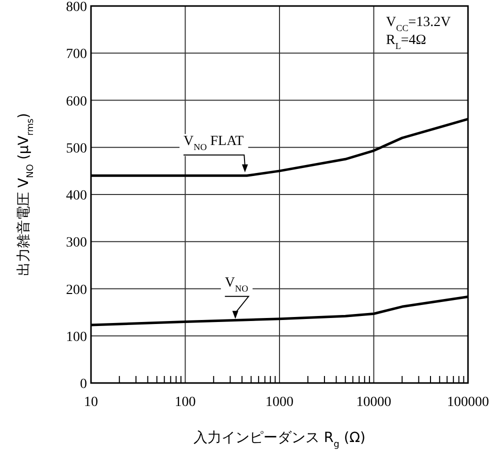  What do you see at coordinates (76, 102) in the screenshot?
I see `y-tick-label: 600` at bounding box center [76, 102].